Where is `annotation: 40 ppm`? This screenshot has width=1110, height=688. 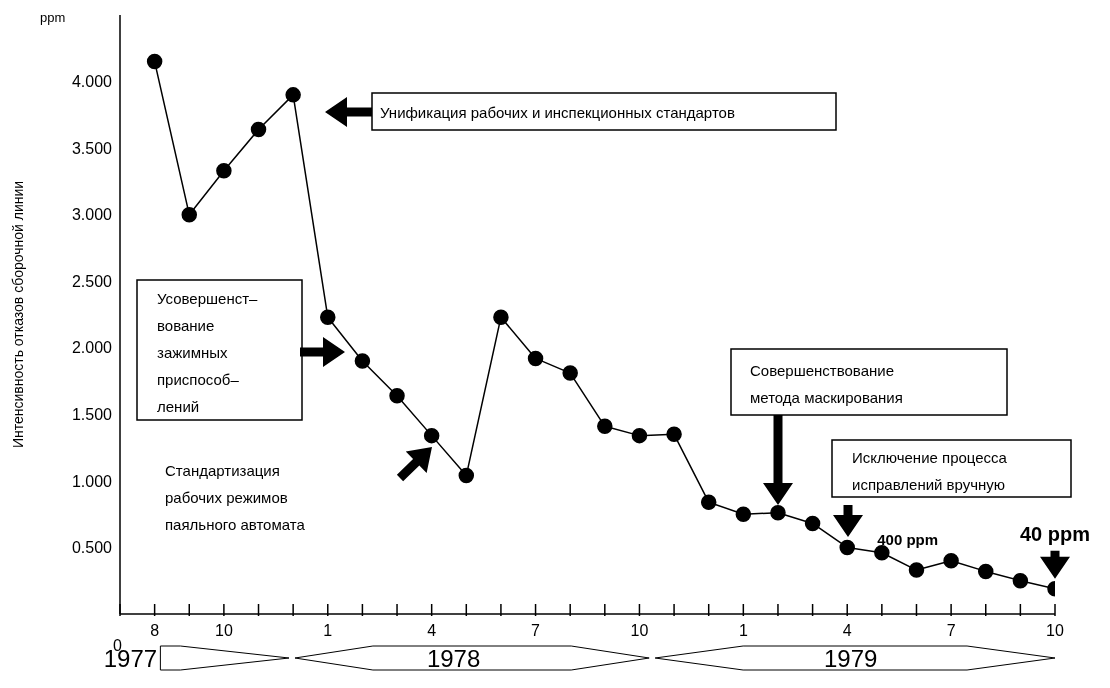 annotation: 40 ppm is located at coordinates (1055, 533).